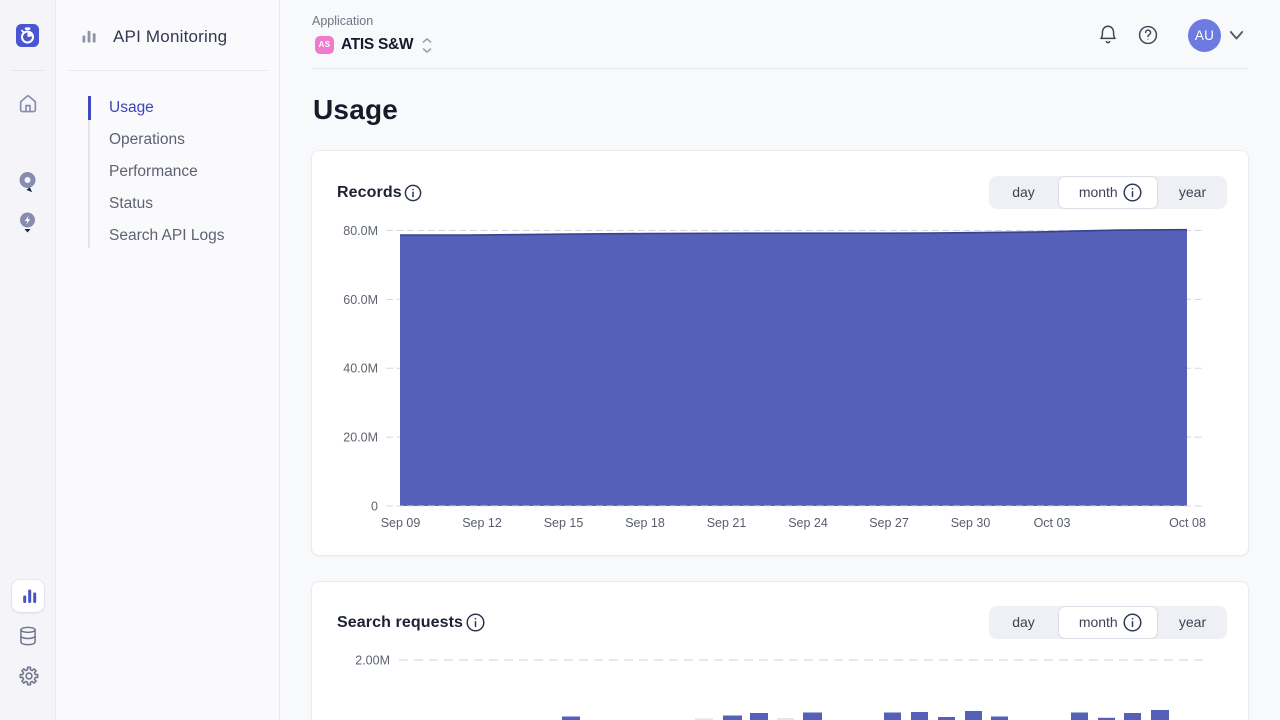 The width and height of the screenshot is (1280, 720). Describe the element at coordinates (1187, 523) in the screenshot. I see `svg-text: Oct 08` at that location.